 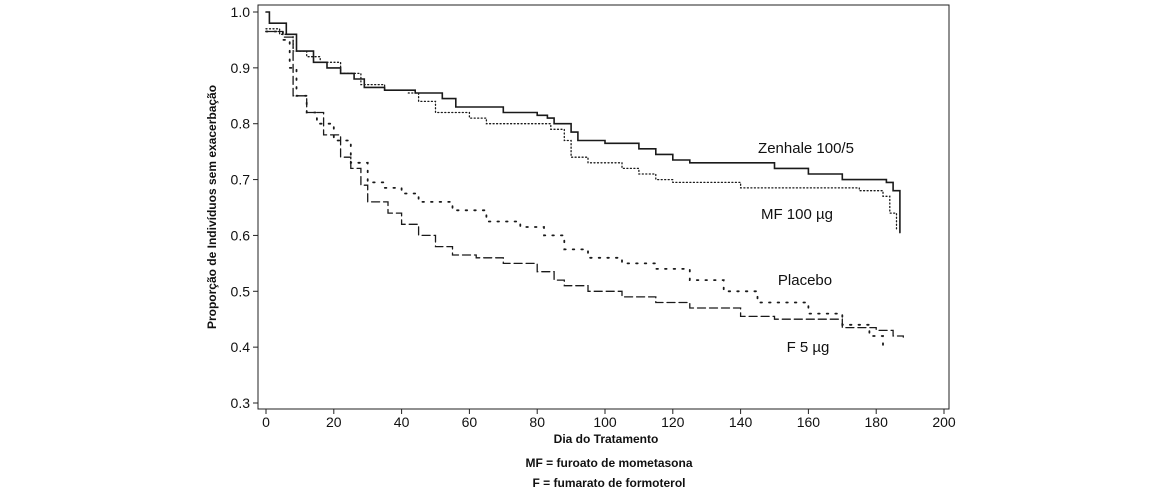 What do you see at coordinates (809, 422) in the screenshot?
I see `x-tick-label: 160` at bounding box center [809, 422].